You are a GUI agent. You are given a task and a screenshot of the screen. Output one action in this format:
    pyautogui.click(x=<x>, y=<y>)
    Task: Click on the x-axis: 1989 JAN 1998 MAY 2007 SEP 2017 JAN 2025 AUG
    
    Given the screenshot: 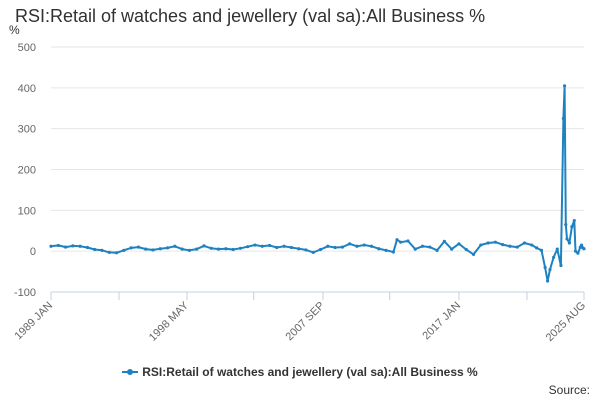 What is the action you would take?
    pyautogui.click(x=300, y=317)
    